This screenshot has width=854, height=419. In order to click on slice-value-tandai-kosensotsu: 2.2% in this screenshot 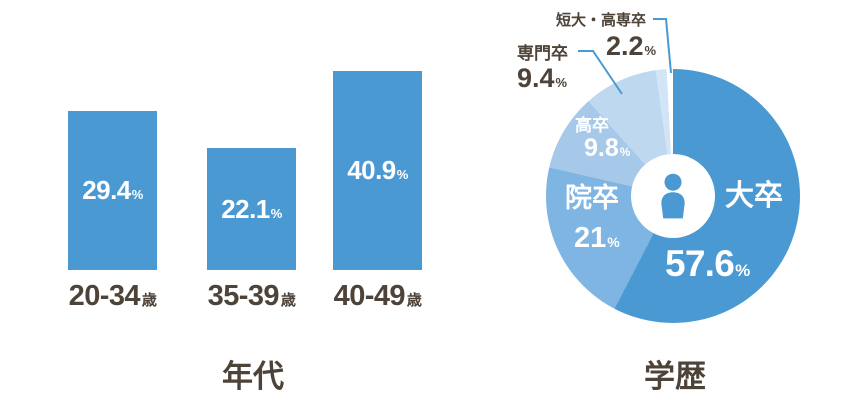, I will do `click(631, 46)`.